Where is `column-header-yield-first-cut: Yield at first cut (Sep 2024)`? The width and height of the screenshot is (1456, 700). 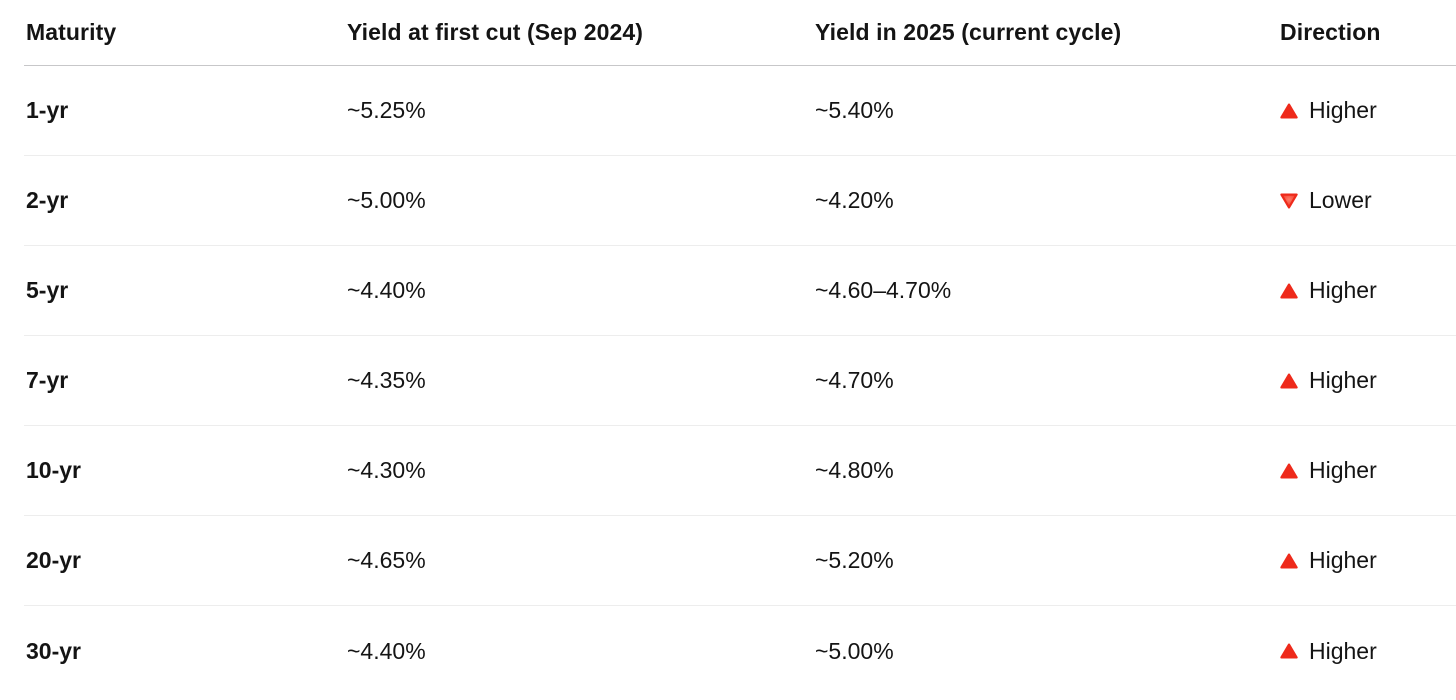
column-header-yield-first-cut: Yield at first cut (Sep 2024) is located at coordinates (495, 32).